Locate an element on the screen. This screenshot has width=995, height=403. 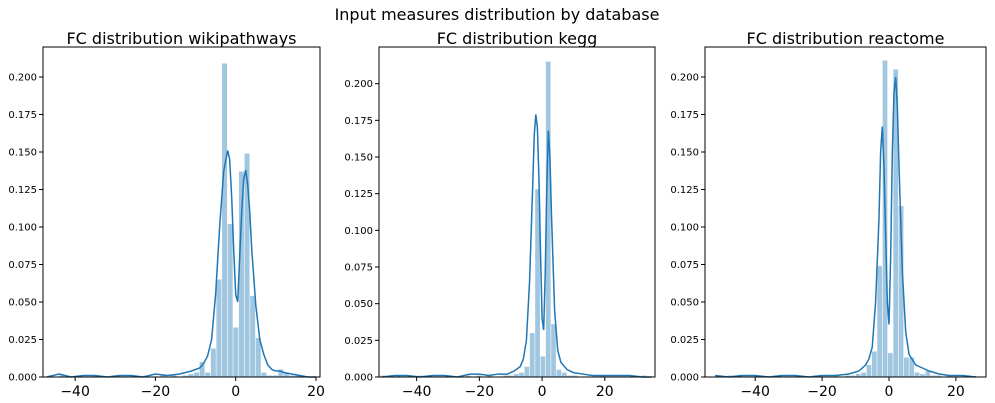
y-tick-label: 0.150 is located at coordinates (358, 158).